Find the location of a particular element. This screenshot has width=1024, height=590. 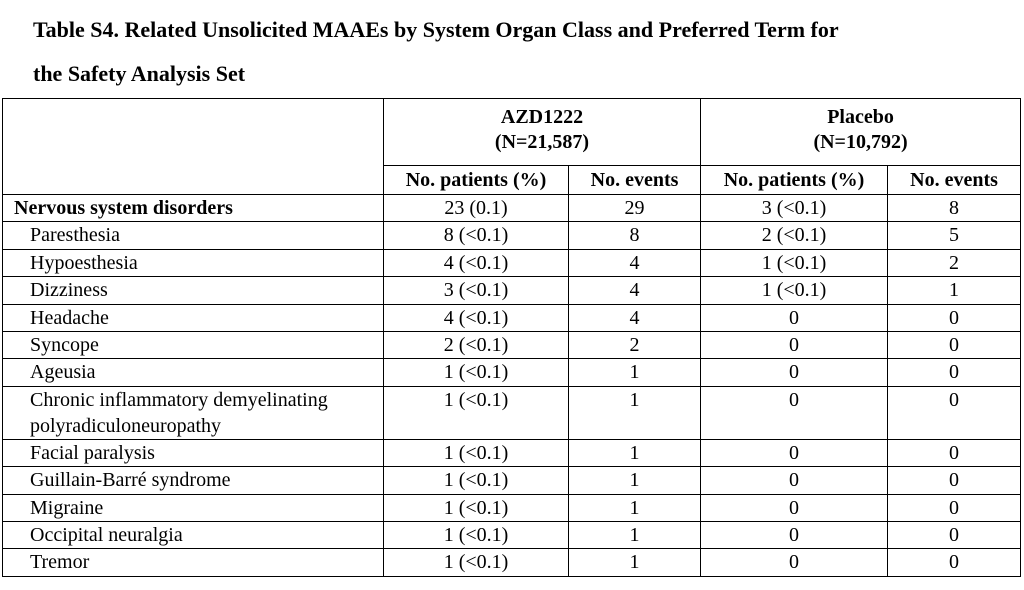

table-row: Dizziness 3 (<0.1) 4 1 (<0.1) 1 is located at coordinates (512, 290).